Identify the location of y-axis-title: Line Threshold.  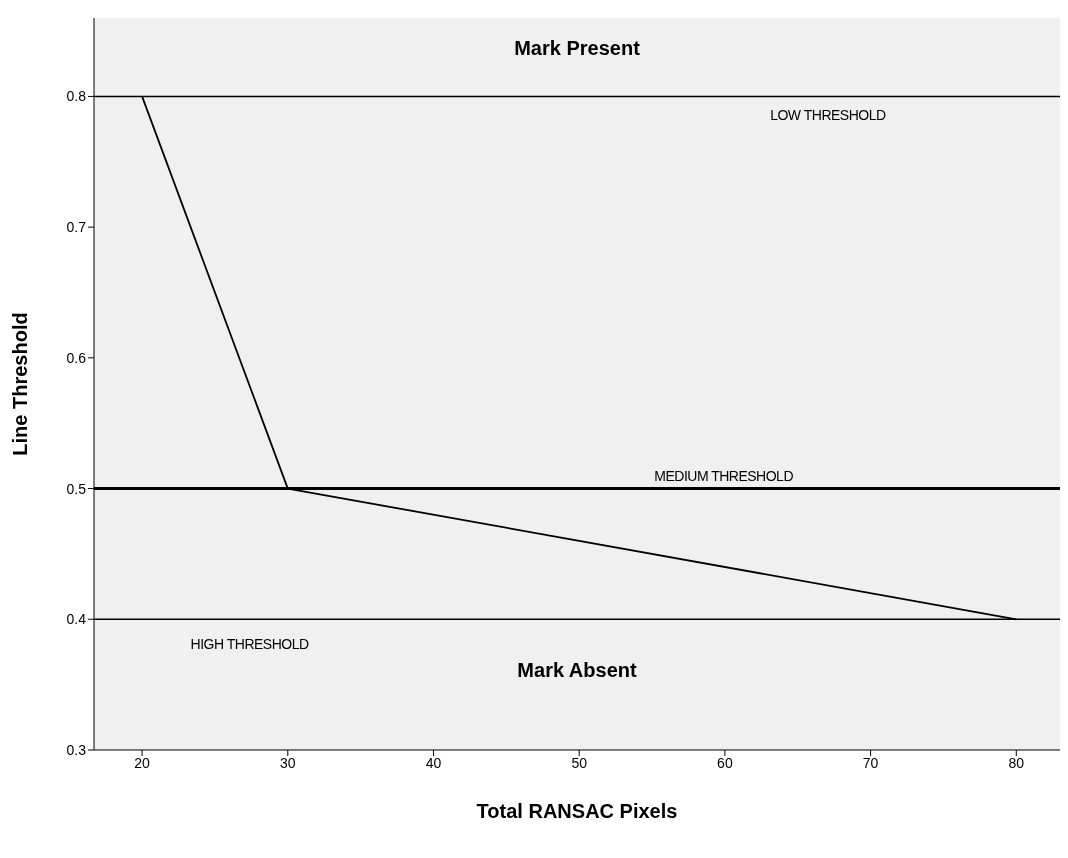
(20, 384).